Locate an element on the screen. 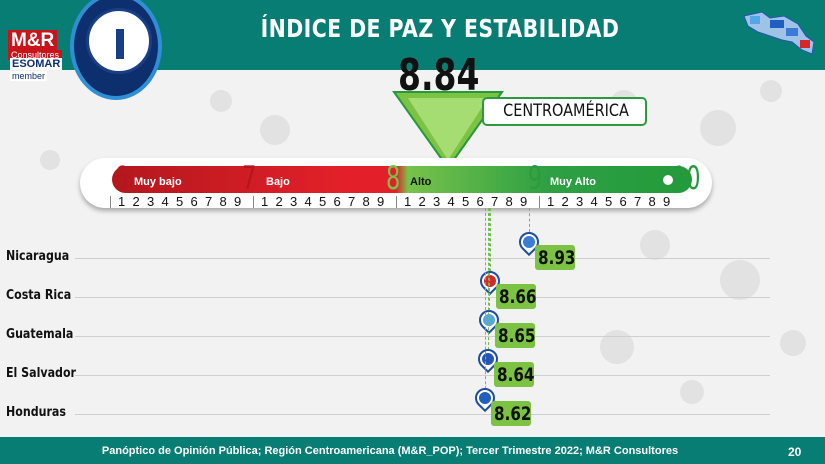  value-label: 8.66 is located at coordinates (518, 297).